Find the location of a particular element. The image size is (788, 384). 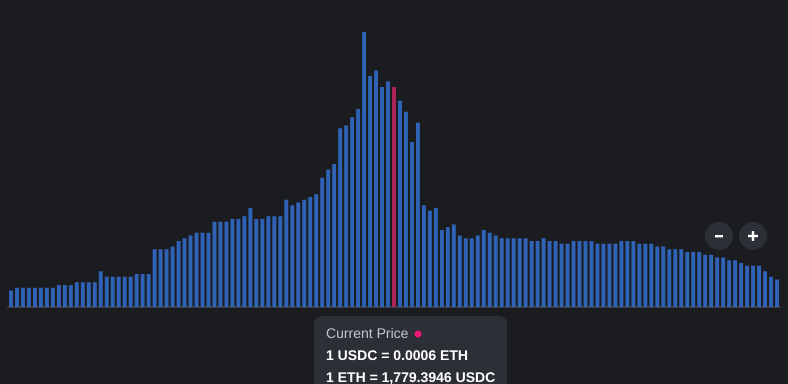

text: Current Price is located at coordinates (368, 333).